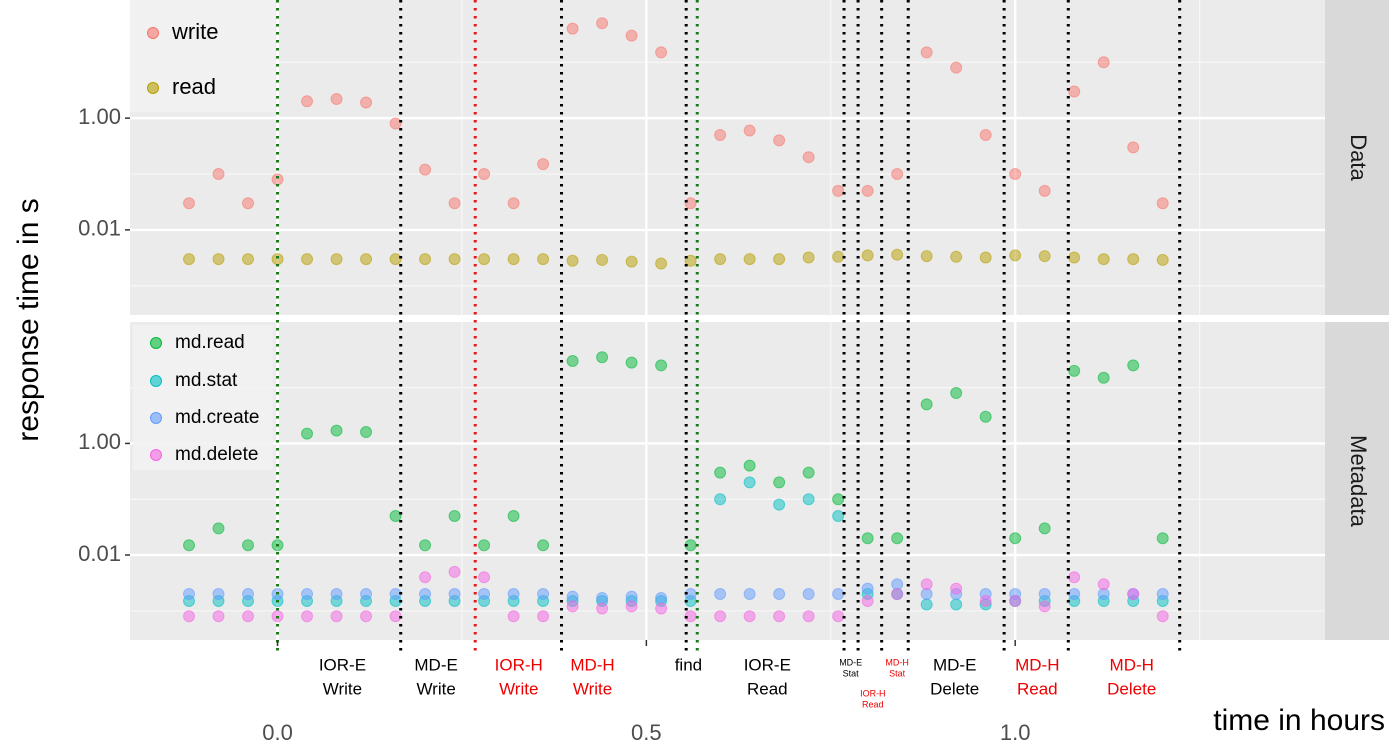 The height and width of the screenshot is (747, 1389). Describe the element at coordinates (1015, 732) in the screenshot. I see `x-tick-label: 1.0` at that location.